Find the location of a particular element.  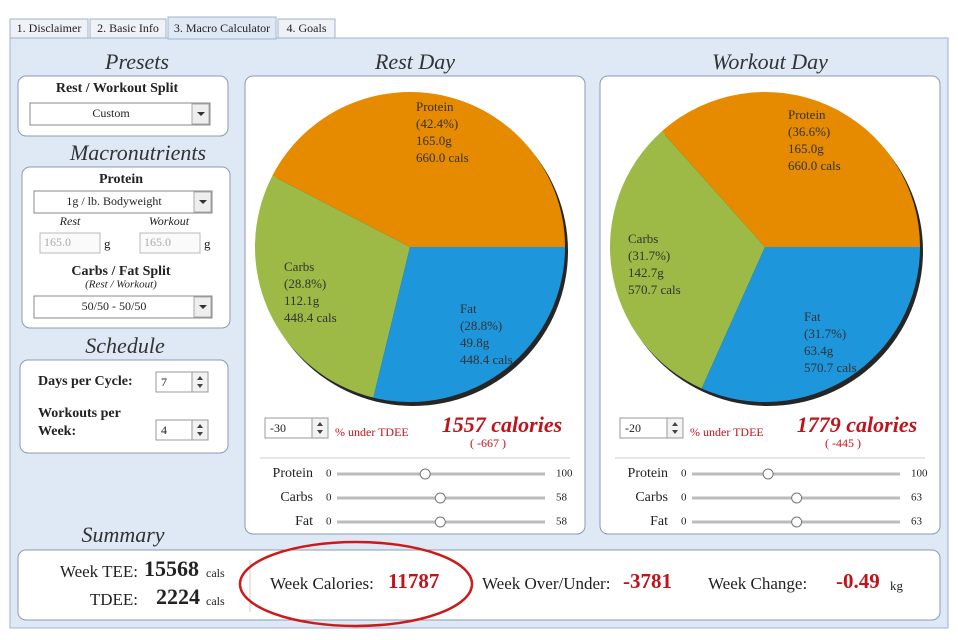

field-label: Rest / Workout Split is located at coordinates (117, 88).